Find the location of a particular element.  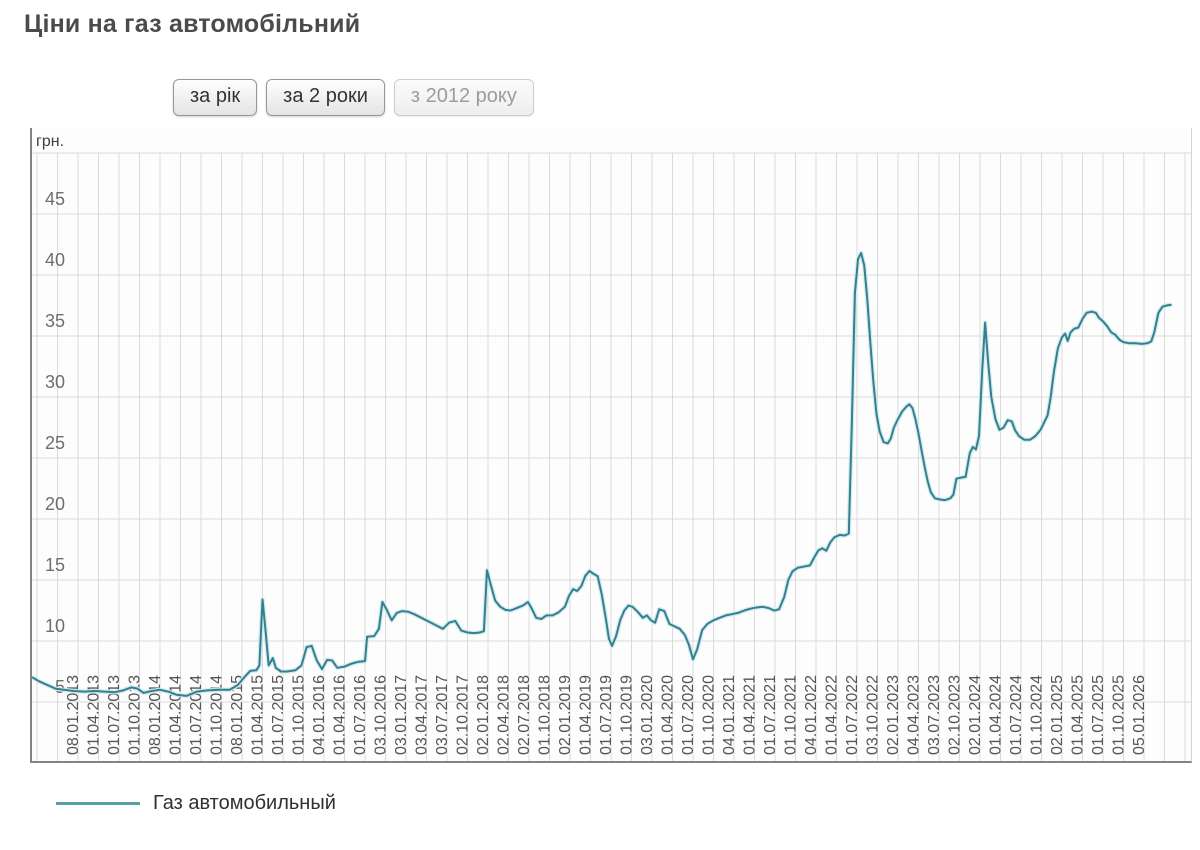

x-tick-label: 02.10.2023 is located at coordinates (955, 715).